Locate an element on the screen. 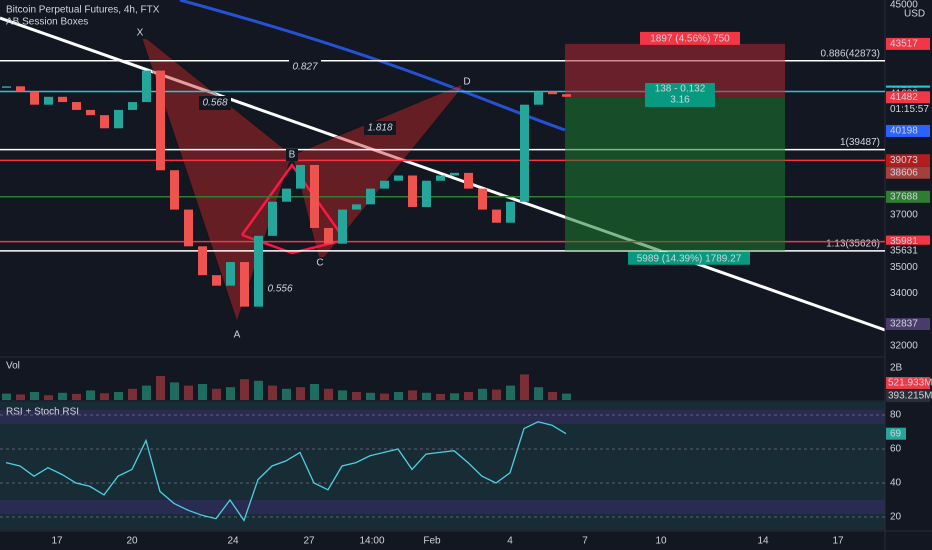  date-label: 4 is located at coordinates (510, 541).